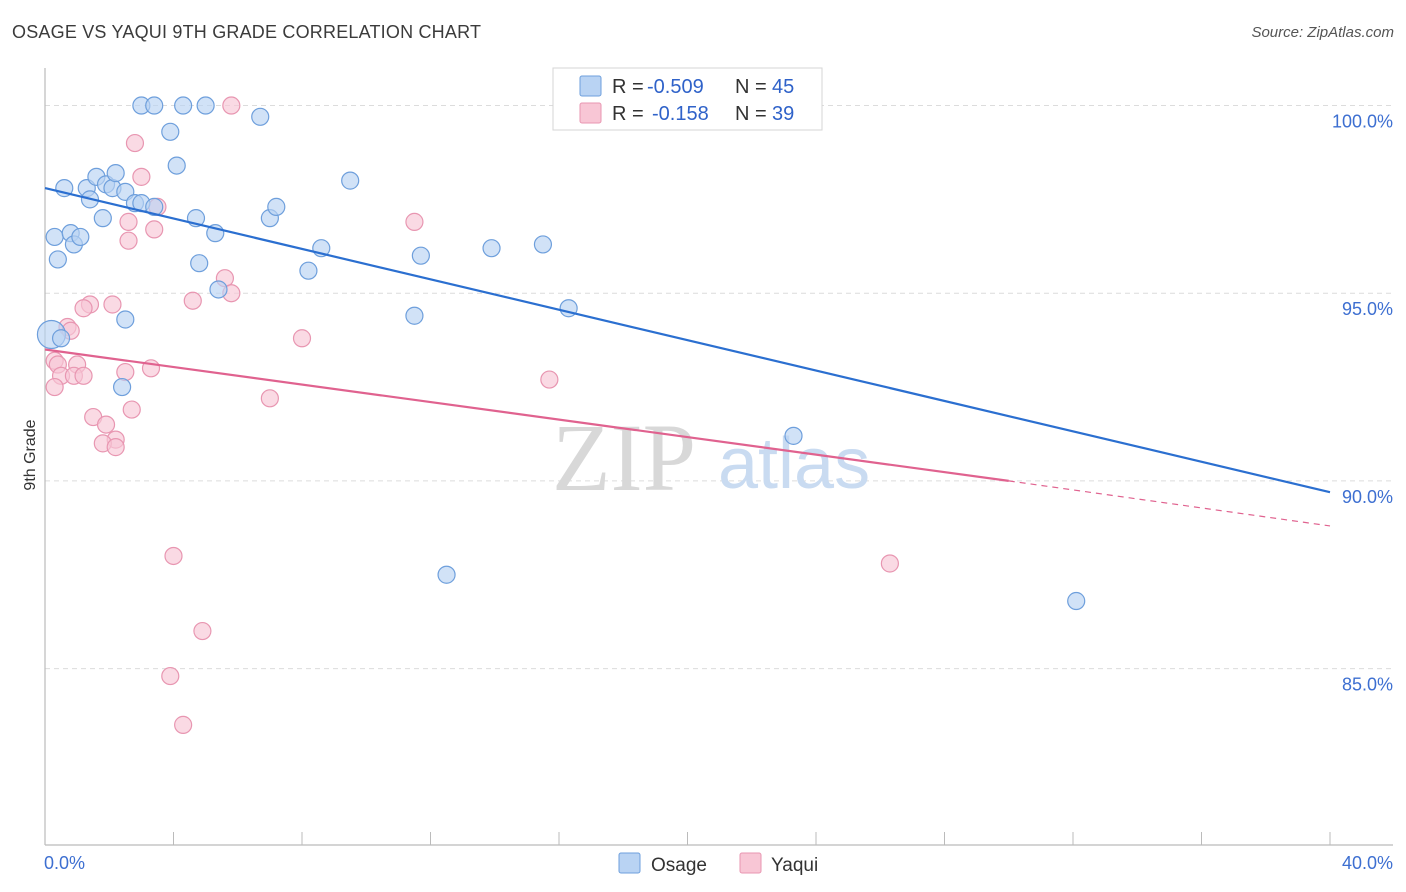 The width and height of the screenshot is (1406, 892). I want to click on series-legend-swatch-osage, so click(629, 863).